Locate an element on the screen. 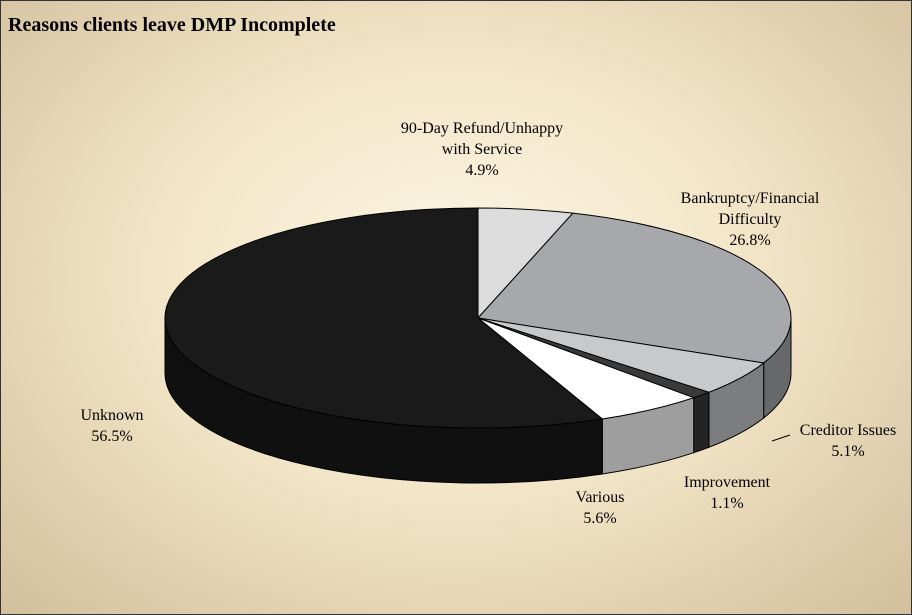  slice-label: Various 5.6% is located at coordinates (600, 508).